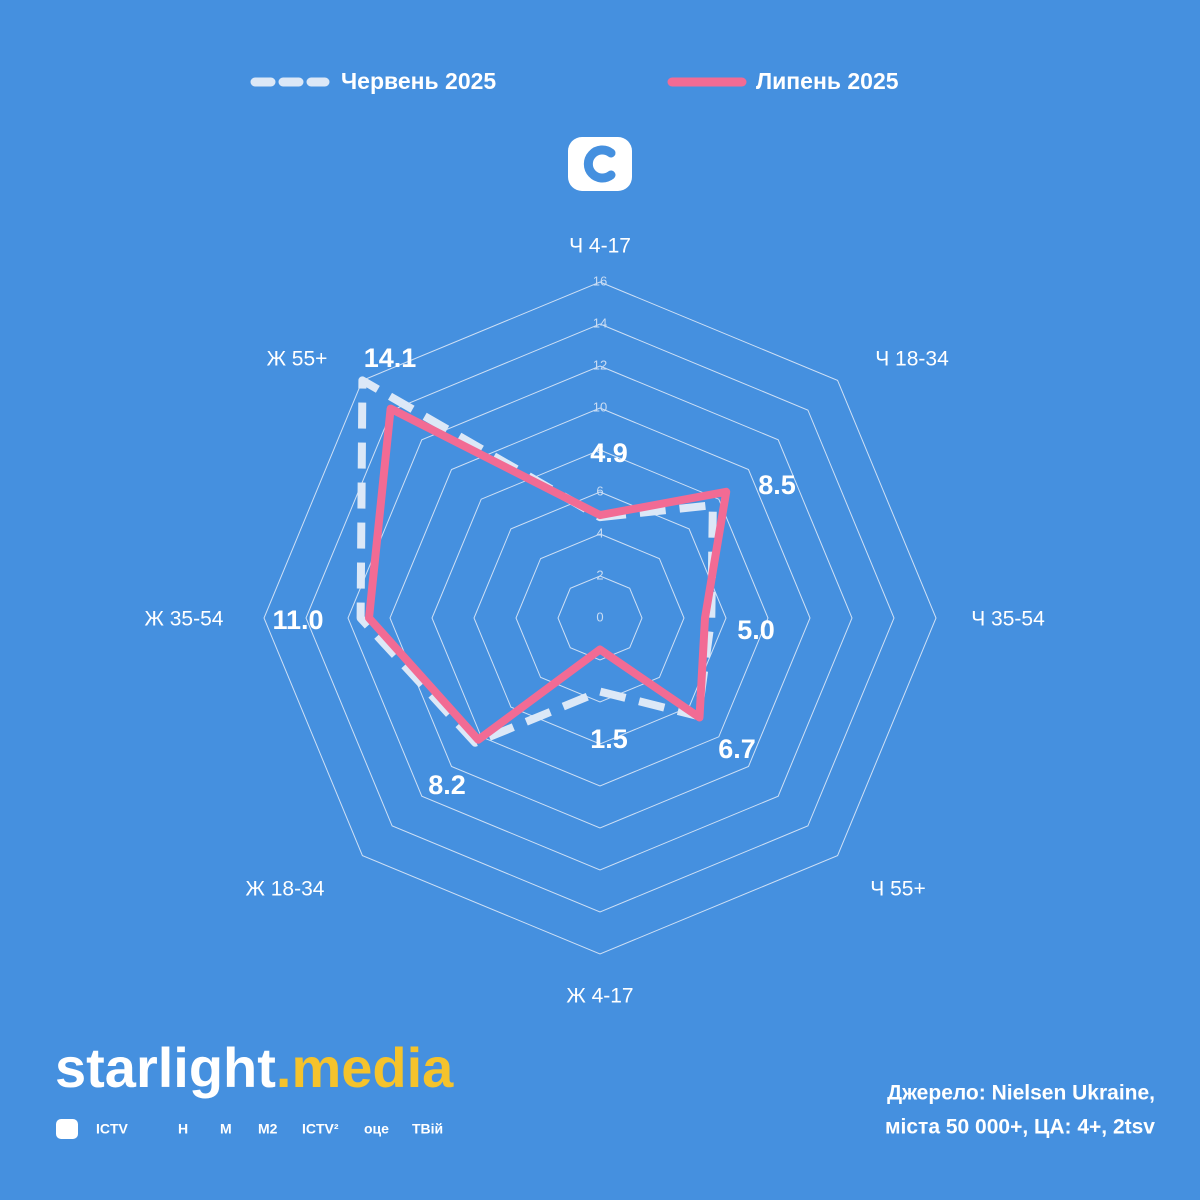  Describe the element at coordinates (600, 280) in the screenshot. I see `tick-label: 16` at that location.